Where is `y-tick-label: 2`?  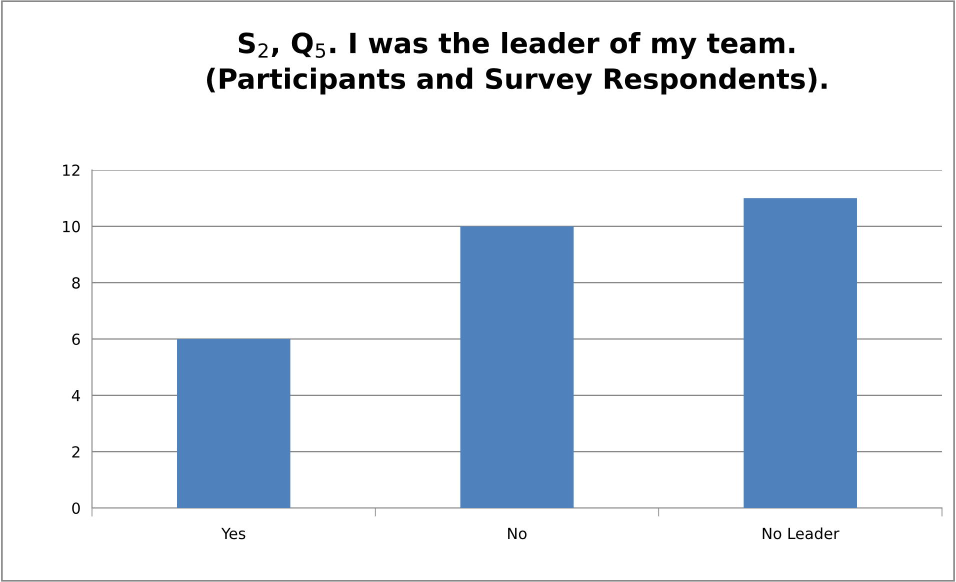
y-tick-label: 2 is located at coordinates (76, 452).